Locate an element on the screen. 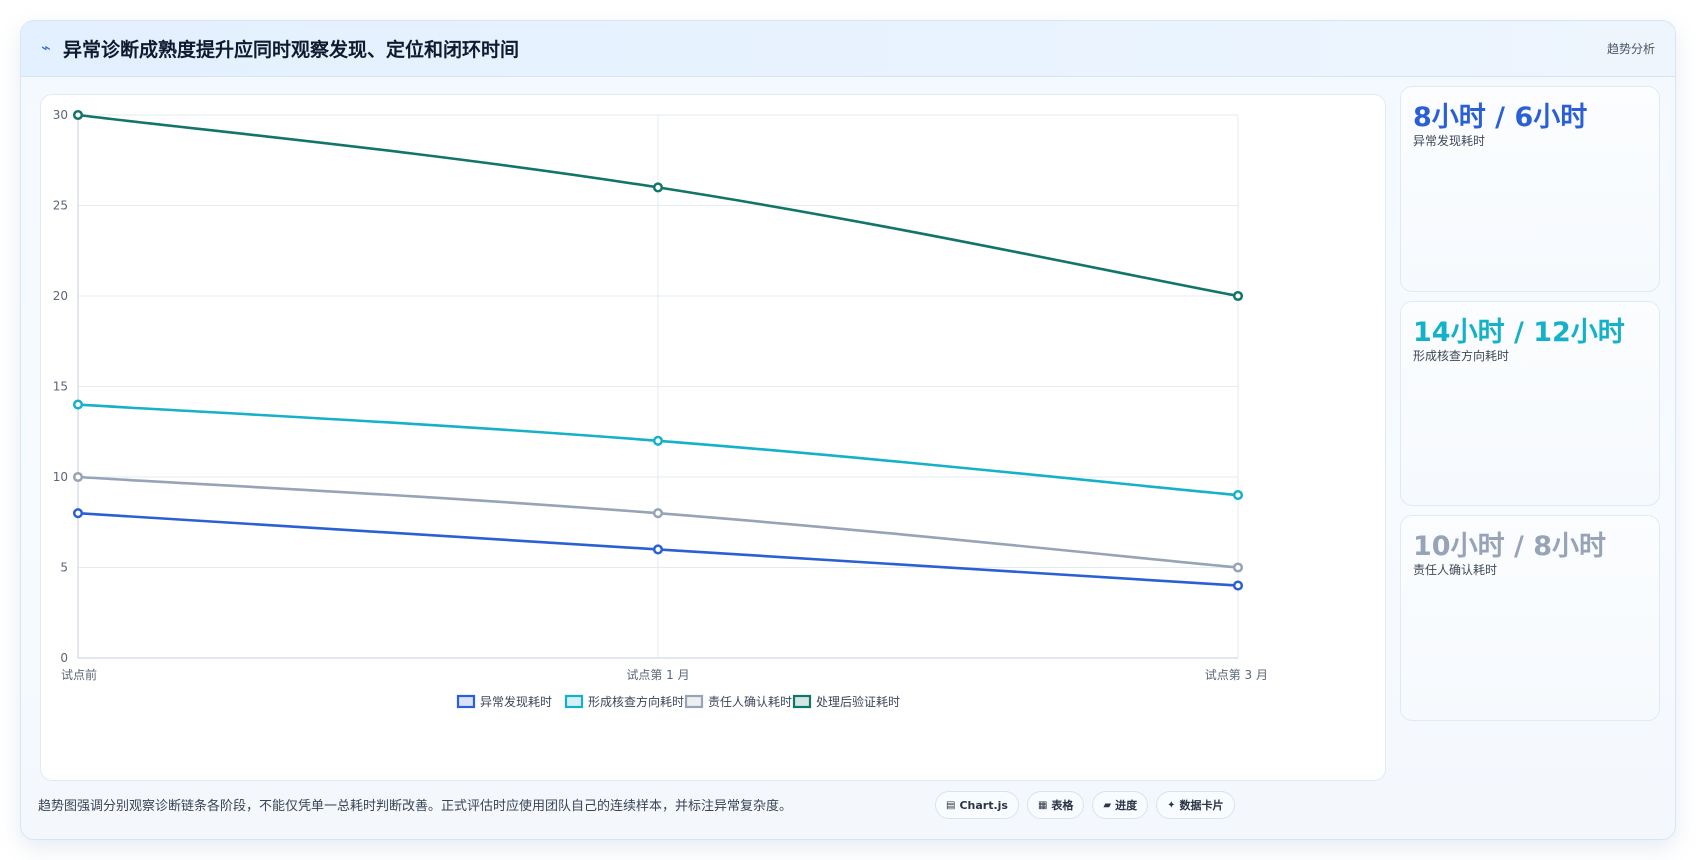  chip-data-card: ✦ 数据卡片 is located at coordinates (1195, 805).